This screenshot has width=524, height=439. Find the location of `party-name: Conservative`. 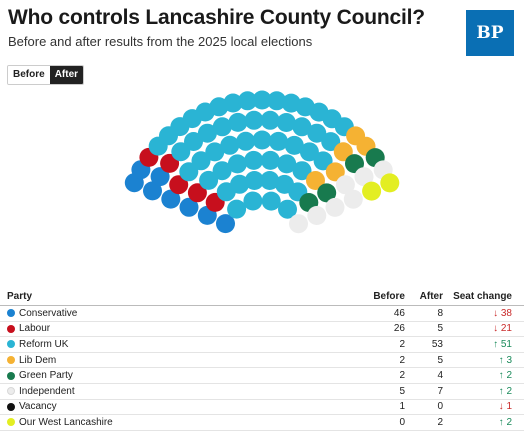

party-name: Conservative is located at coordinates (48, 313).